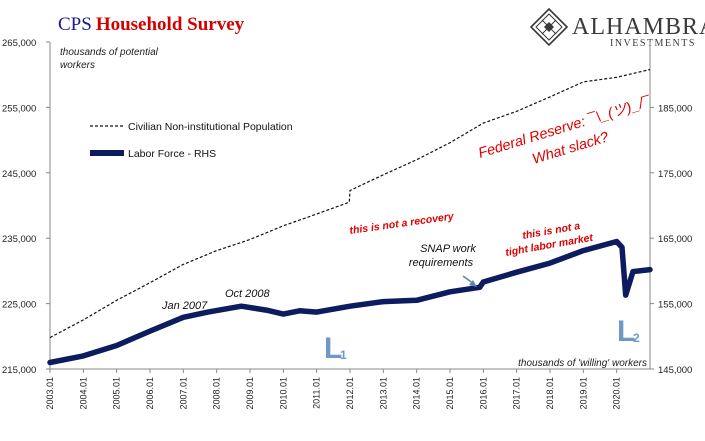 The image size is (705, 441). I want to click on left-axis-note-line1: thousands of potential, so click(109, 52).